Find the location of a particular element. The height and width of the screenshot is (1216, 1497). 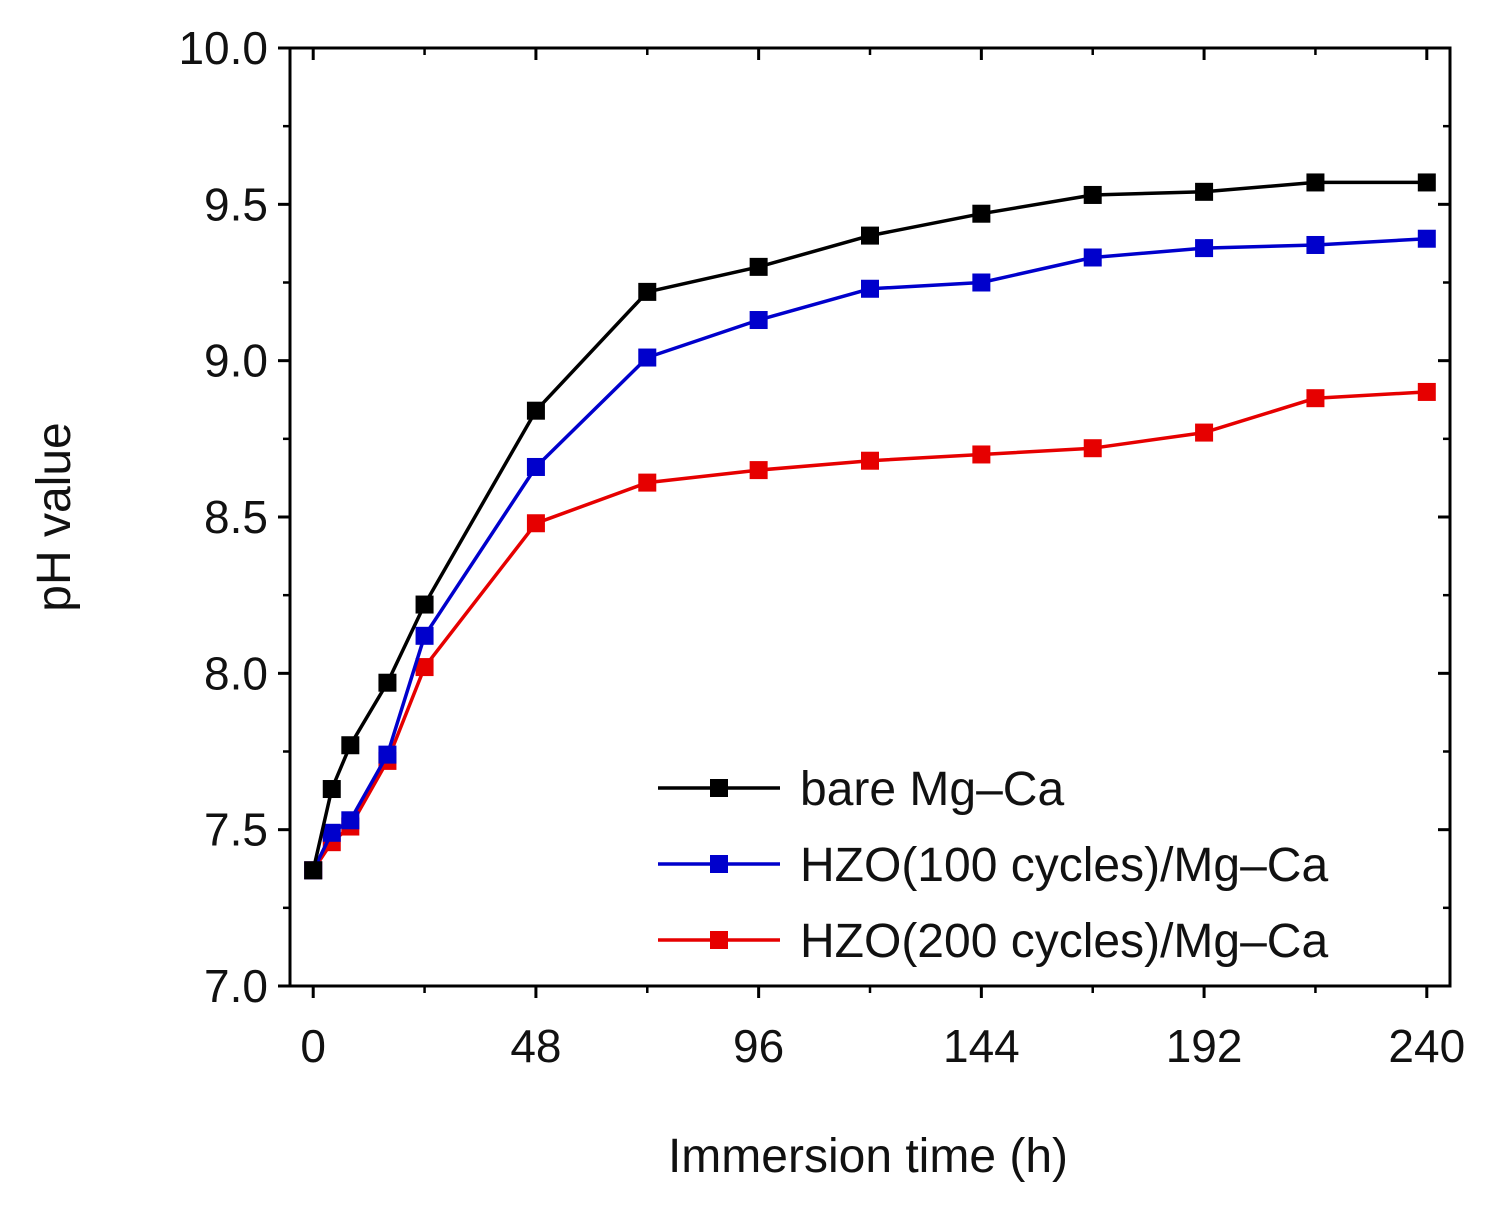

x-tick-label: 0 is located at coordinates (313, 1046).